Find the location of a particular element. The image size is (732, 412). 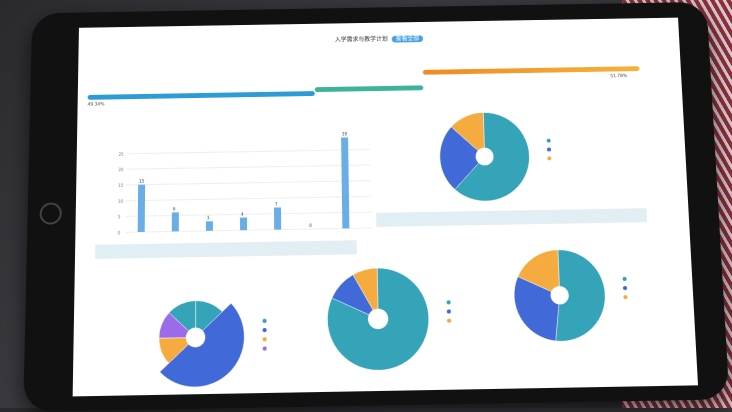

home-button is located at coordinates (50, 213).